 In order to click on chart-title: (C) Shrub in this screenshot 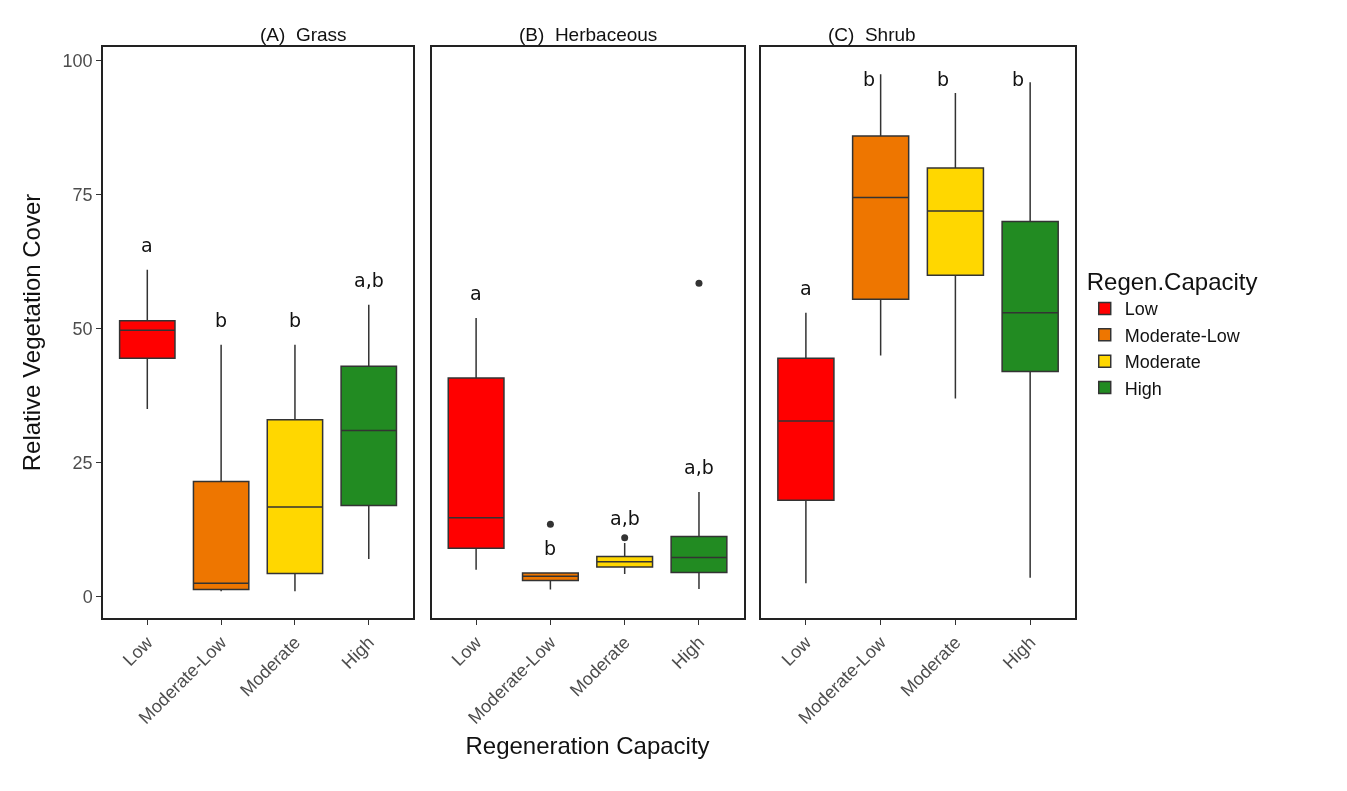, I will do `click(872, 34)`.